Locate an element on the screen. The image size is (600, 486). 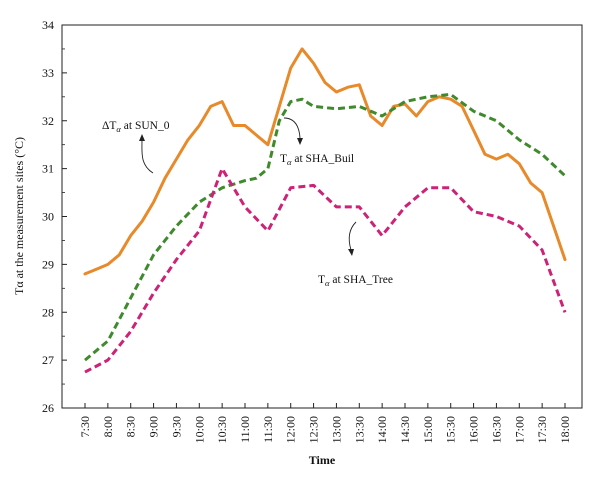
y-tick-label: 28 is located at coordinates (48, 312).